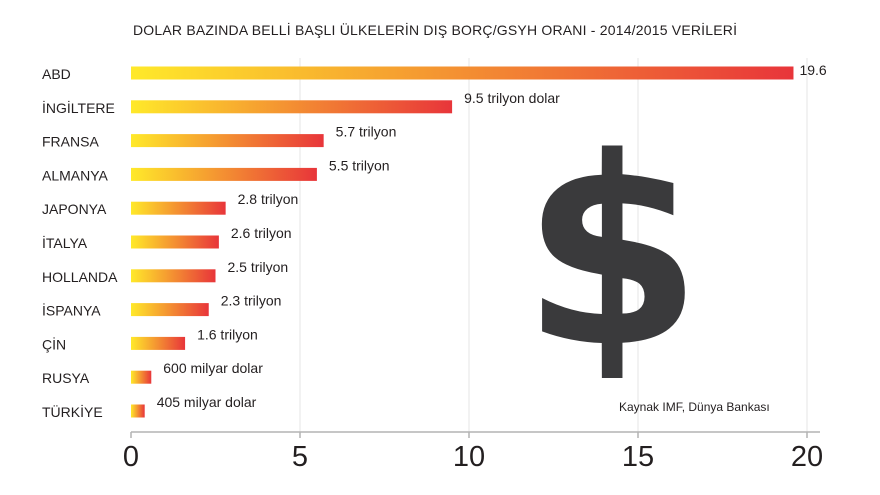 The height and width of the screenshot is (495, 880). What do you see at coordinates (56, 74) in the screenshot?
I see `category-label: ABD` at bounding box center [56, 74].